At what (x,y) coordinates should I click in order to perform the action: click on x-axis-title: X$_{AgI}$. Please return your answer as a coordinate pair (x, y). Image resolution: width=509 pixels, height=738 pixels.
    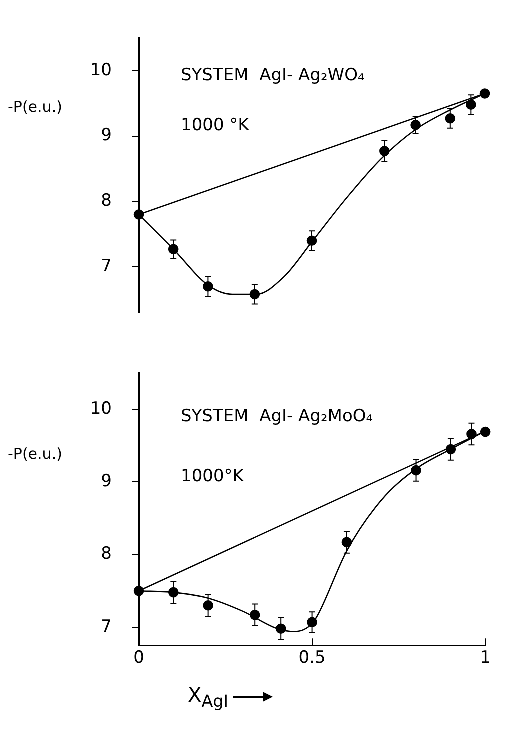
    Looking at the image, I should click on (208, 697).